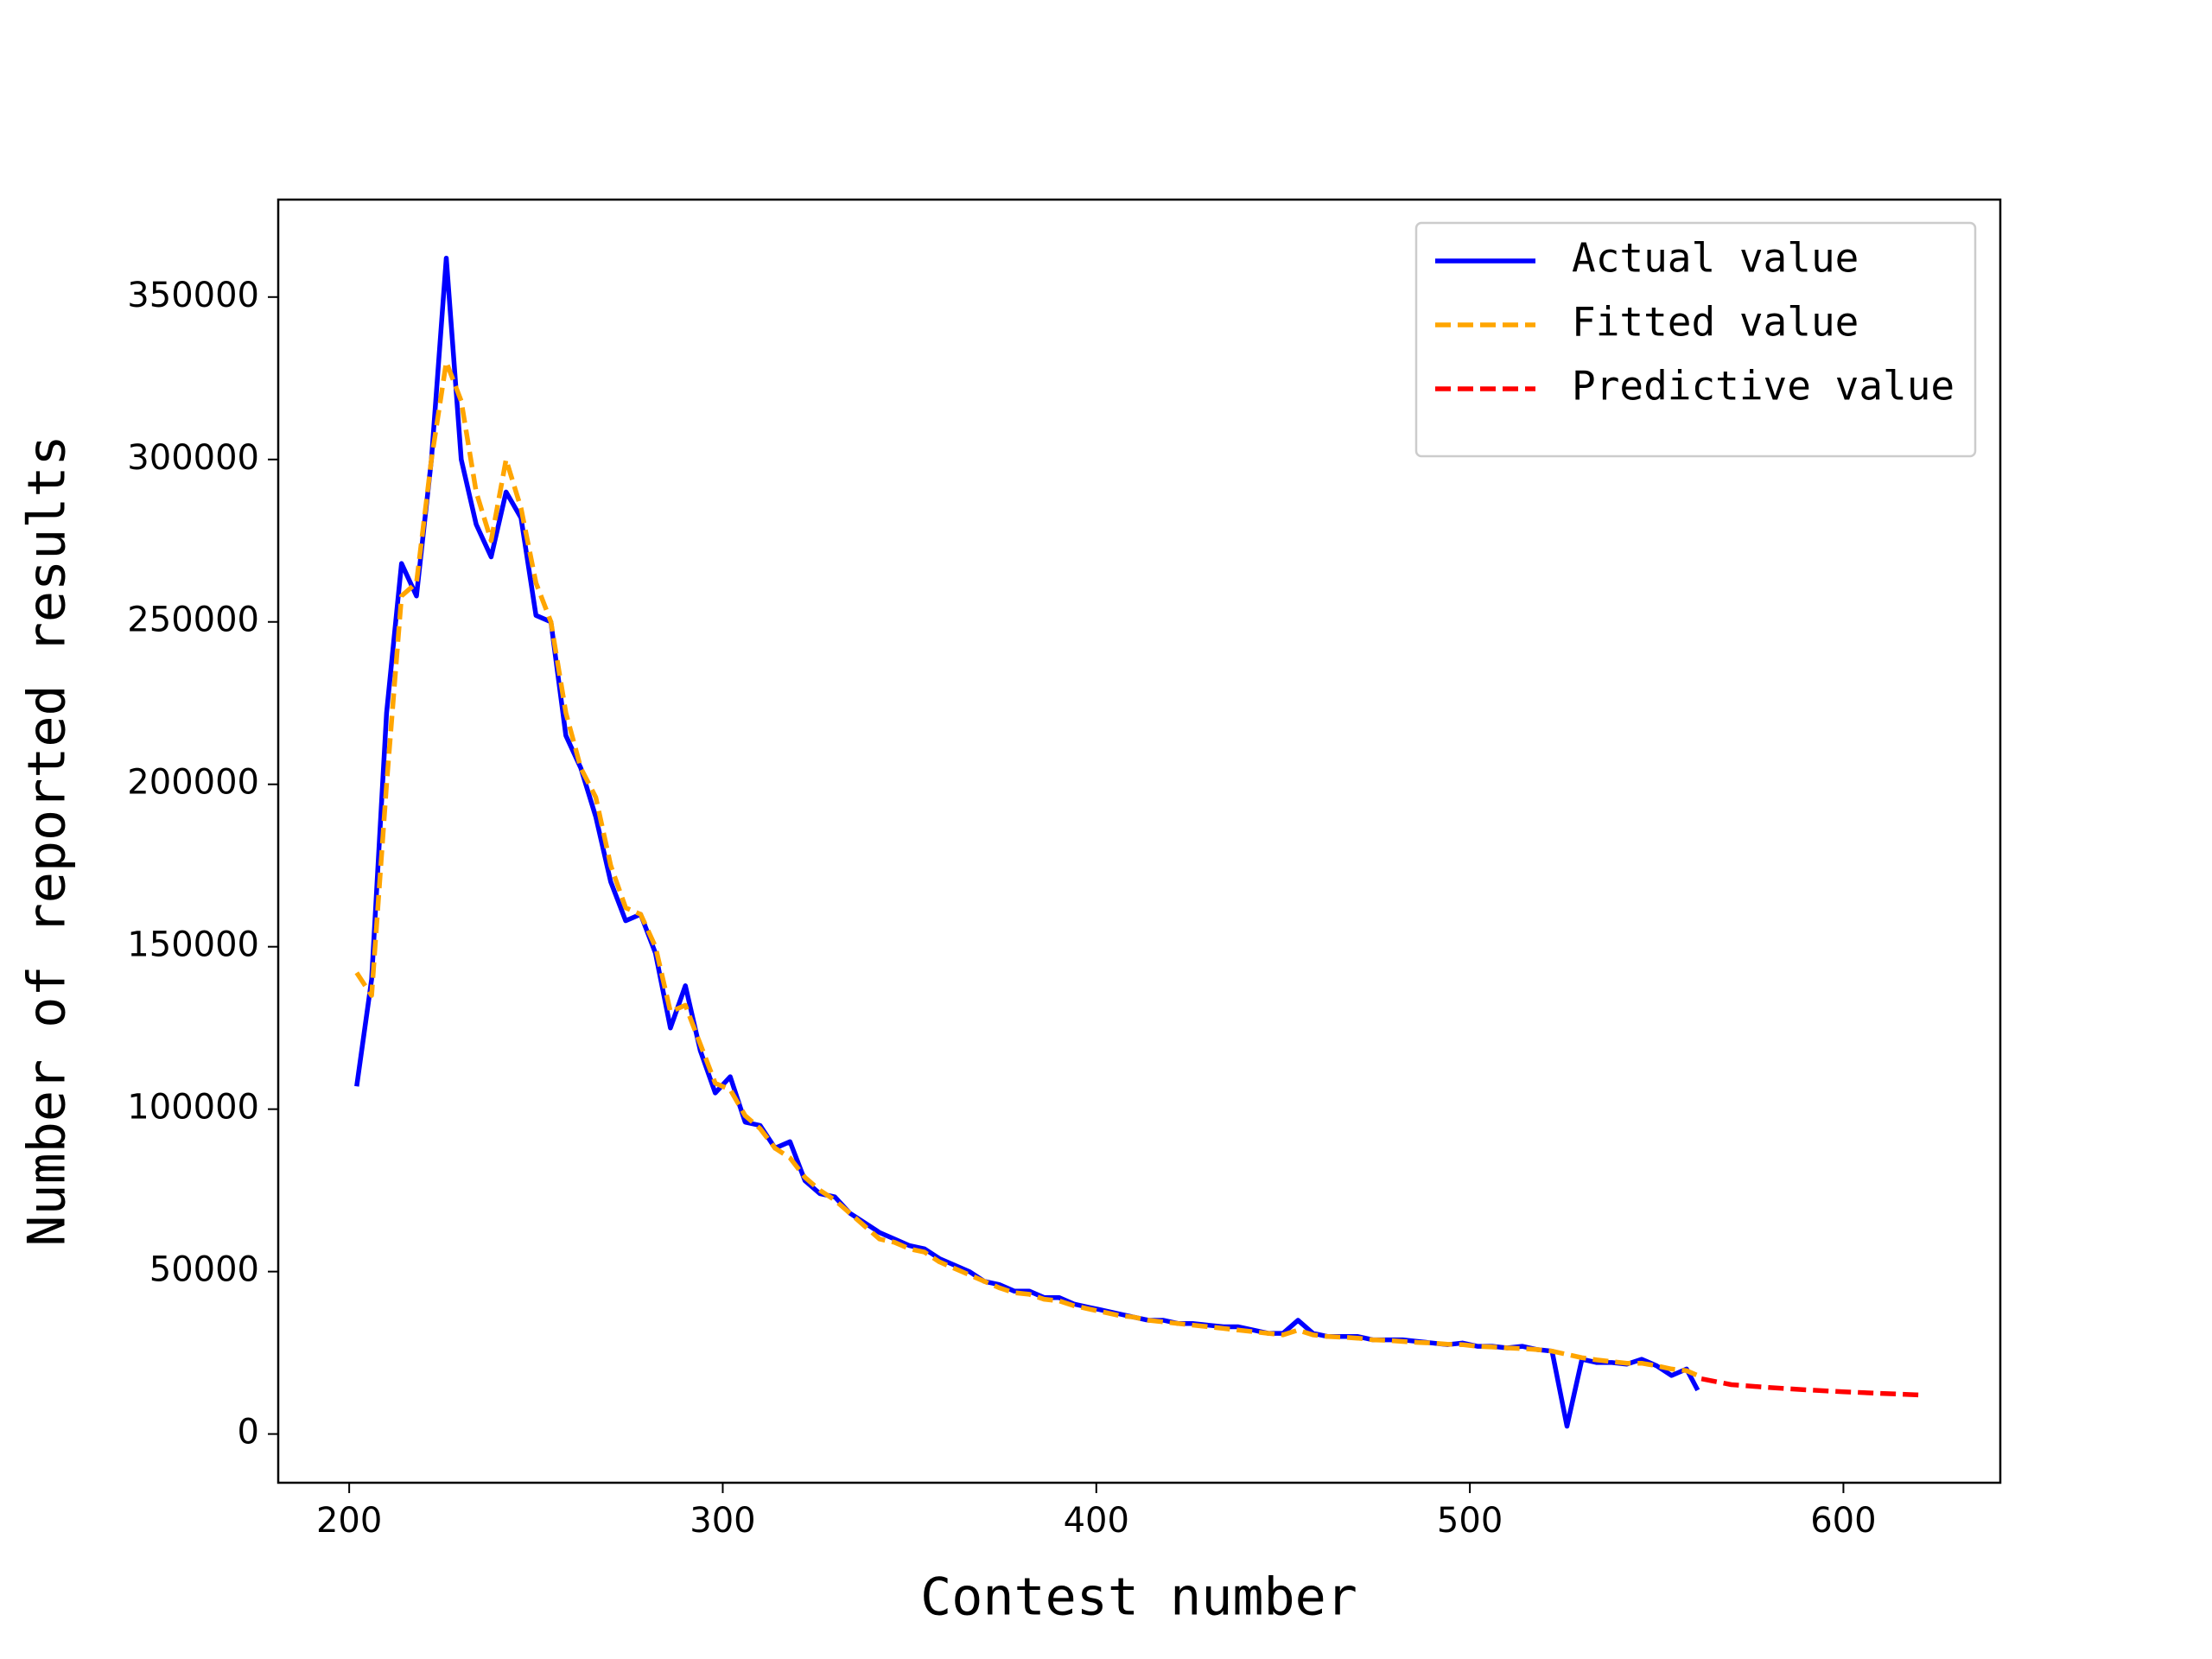 The image size is (2212, 1659). Describe the element at coordinates (1470, 1521) in the screenshot. I see `x-tick-label: 500` at that location.